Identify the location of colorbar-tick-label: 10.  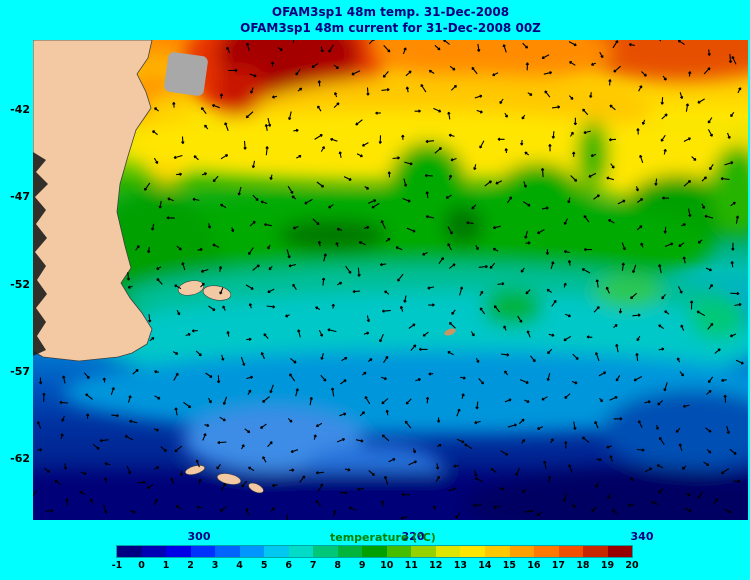
(387, 565).